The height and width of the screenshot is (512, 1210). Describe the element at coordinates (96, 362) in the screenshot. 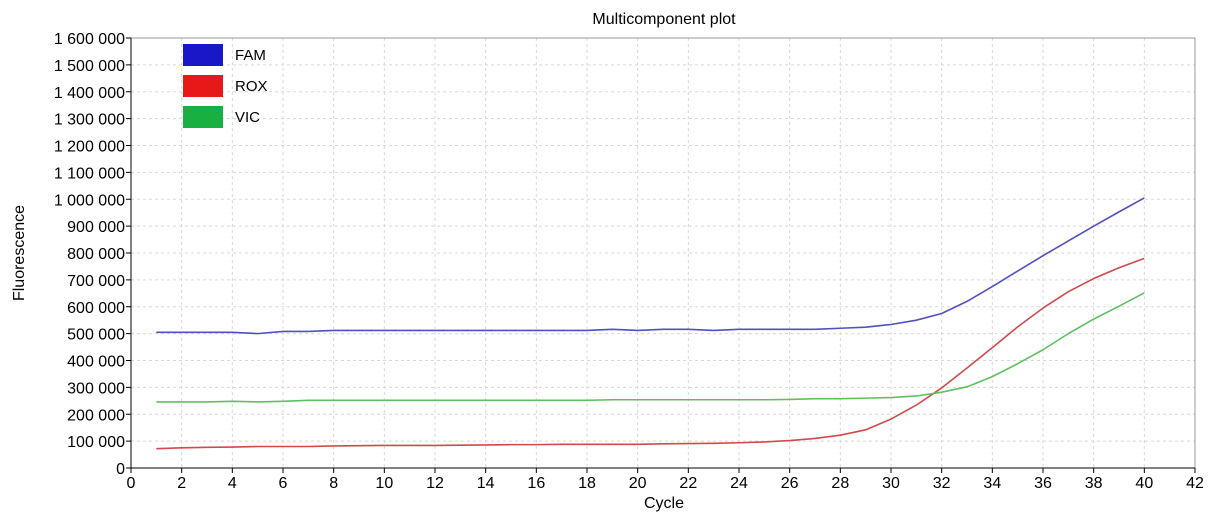

I see `y-tick-label: 400 000` at that location.